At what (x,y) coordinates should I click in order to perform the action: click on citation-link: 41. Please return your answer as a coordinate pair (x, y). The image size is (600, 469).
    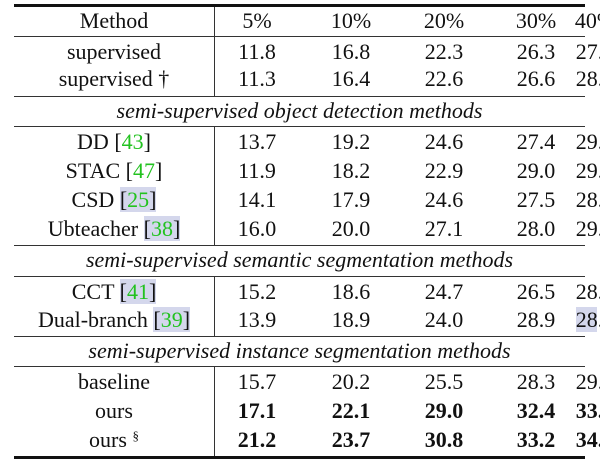
    Looking at the image, I should click on (137, 291).